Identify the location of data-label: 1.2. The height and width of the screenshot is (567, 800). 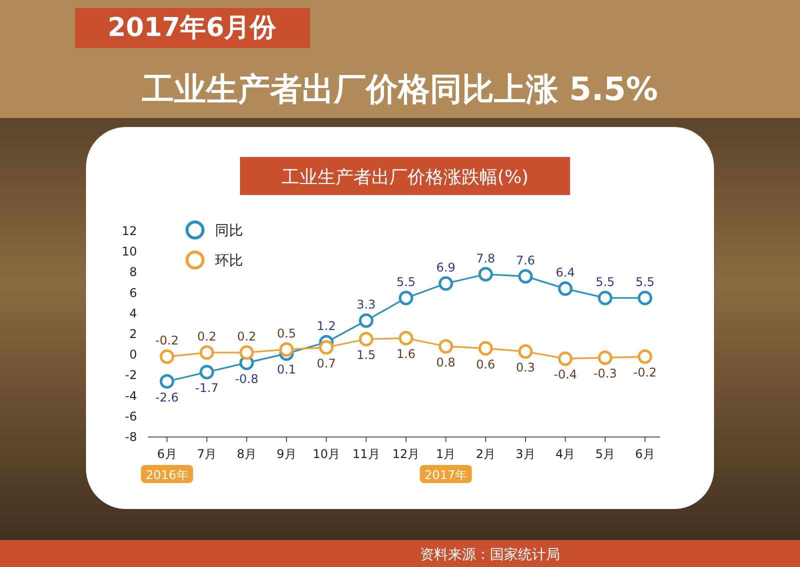
(326, 326).